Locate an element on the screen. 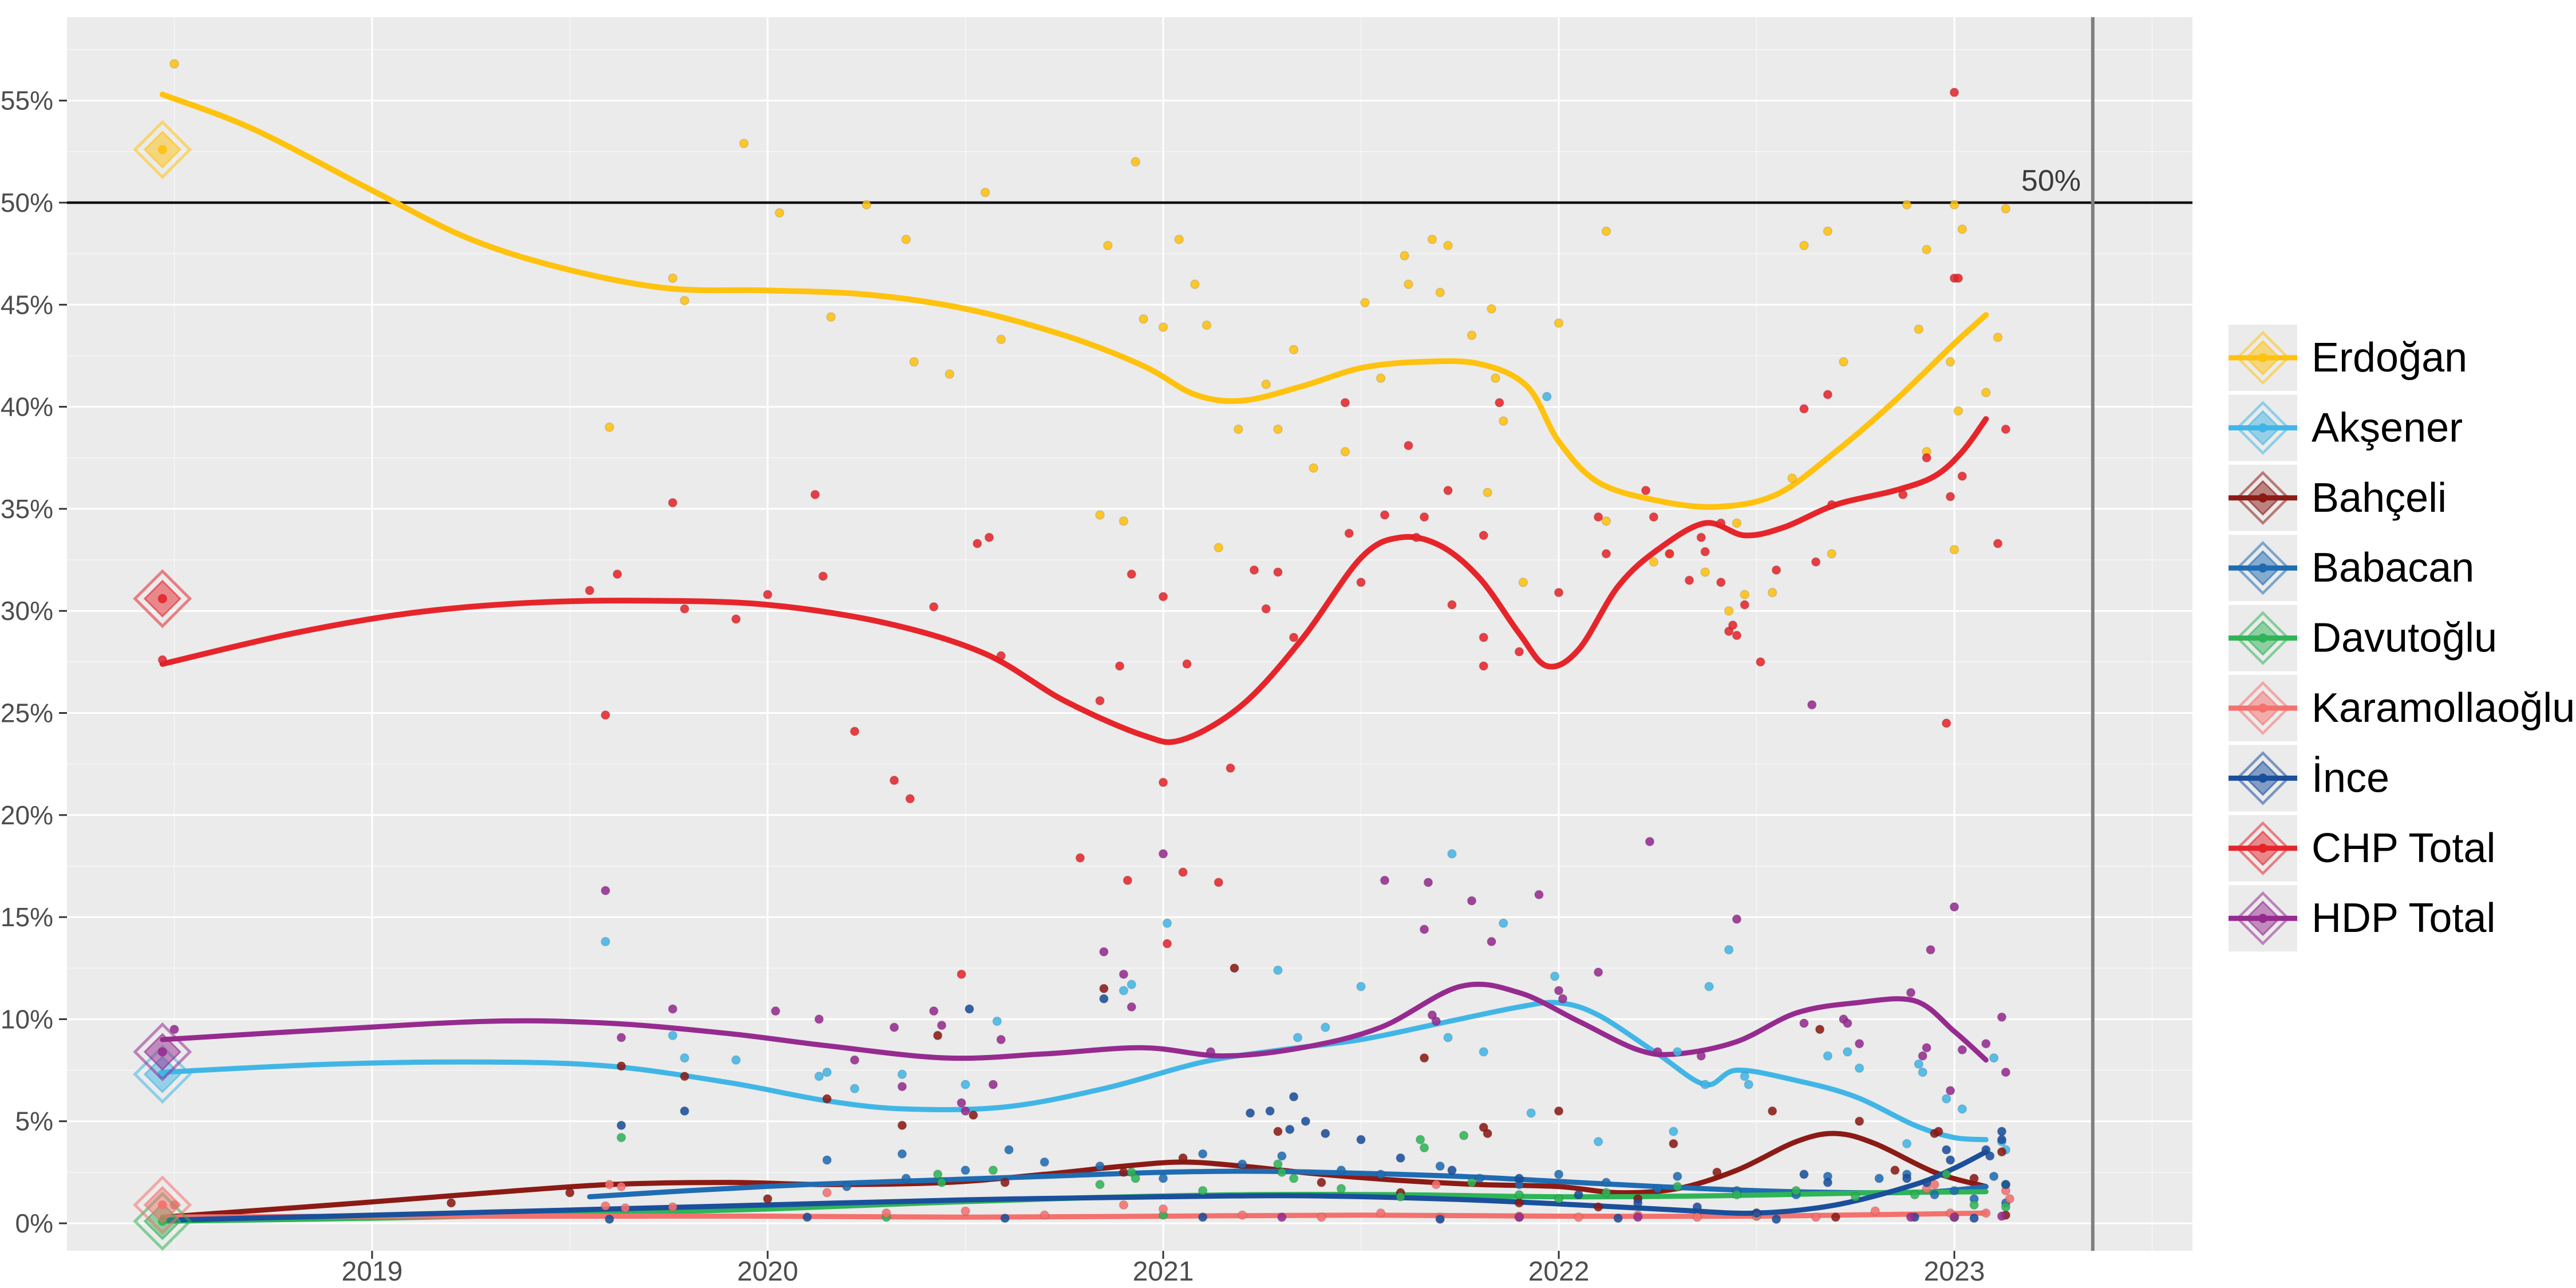 The height and width of the screenshot is (1288, 2576). legend-item-davutoglu: Davutoğlu is located at coordinates (2363, 638).